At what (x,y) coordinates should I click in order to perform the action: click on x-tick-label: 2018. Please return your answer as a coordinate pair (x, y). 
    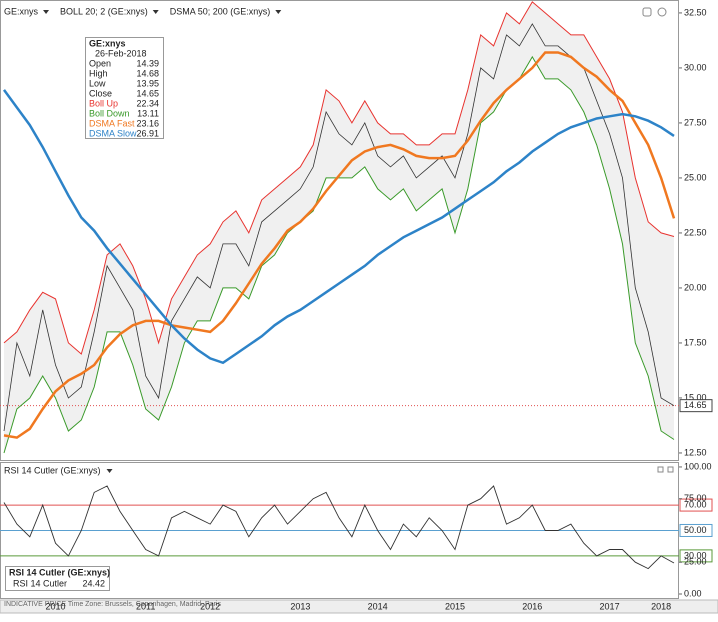
    Looking at the image, I should click on (661, 606).